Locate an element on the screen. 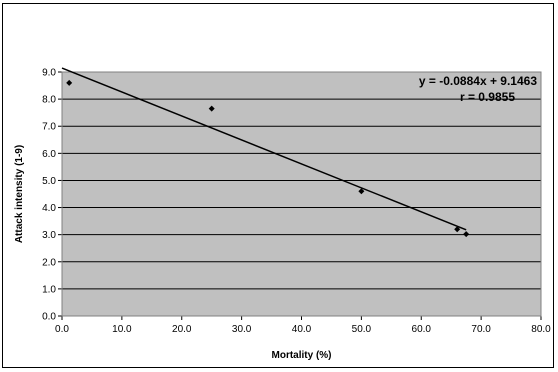 The width and height of the screenshot is (558, 372). x-tick-label: 20.0 is located at coordinates (182, 329).